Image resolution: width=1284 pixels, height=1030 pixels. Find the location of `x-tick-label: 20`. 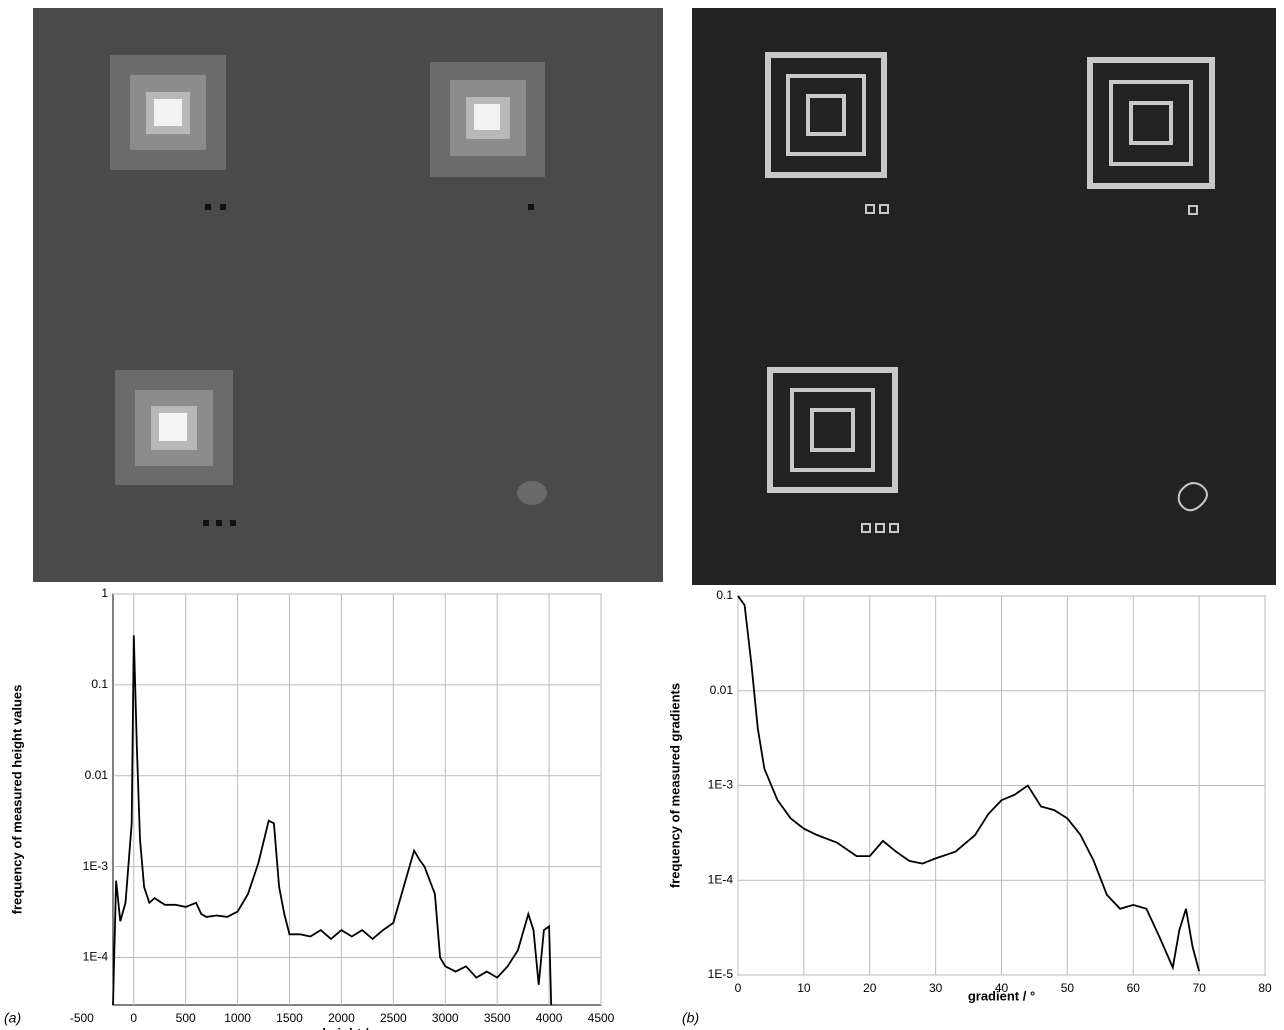

x-tick-label: 20 is located at coordinates (870, 988).